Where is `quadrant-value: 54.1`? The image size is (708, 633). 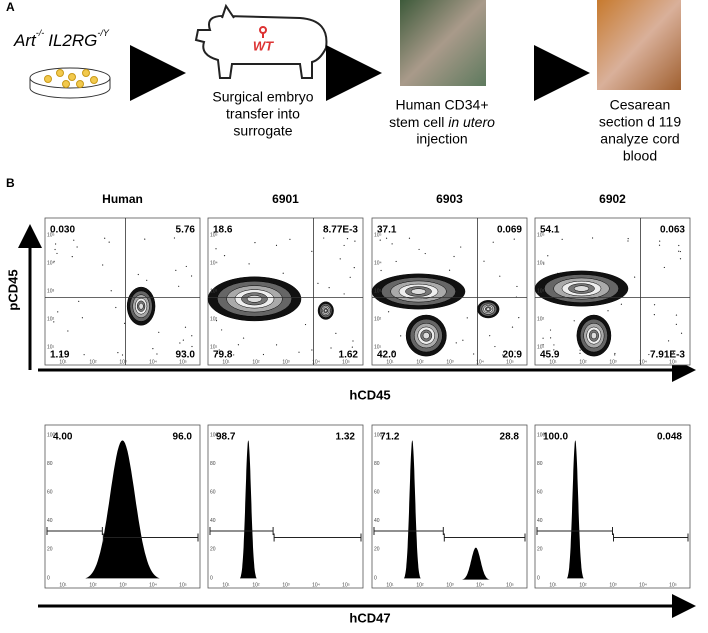
quadrant-value: 54.1 is located at coordinates (550, 230).